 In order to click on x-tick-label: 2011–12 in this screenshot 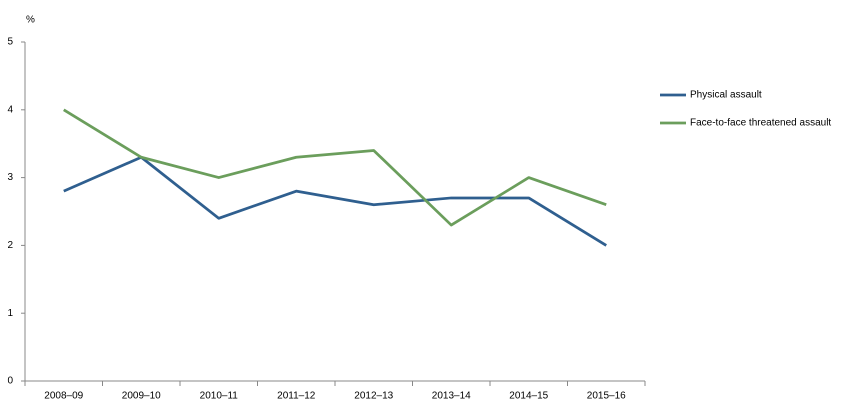, I will do `click(296, 396)`.